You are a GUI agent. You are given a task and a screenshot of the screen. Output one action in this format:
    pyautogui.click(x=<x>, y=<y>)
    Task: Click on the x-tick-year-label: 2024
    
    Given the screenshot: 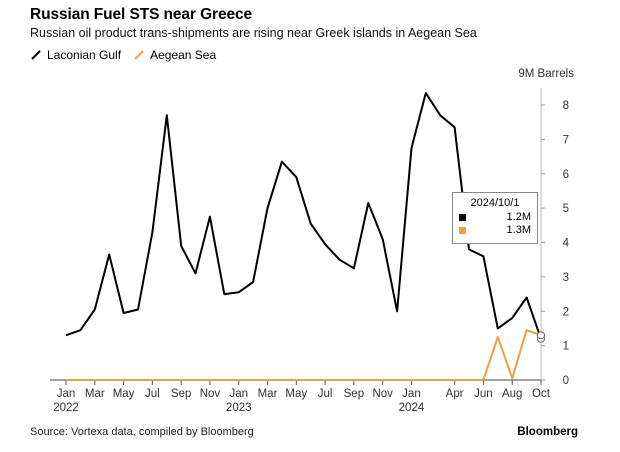 What is the action you would take?
    pyautogui.click(x=412, y=408)
    